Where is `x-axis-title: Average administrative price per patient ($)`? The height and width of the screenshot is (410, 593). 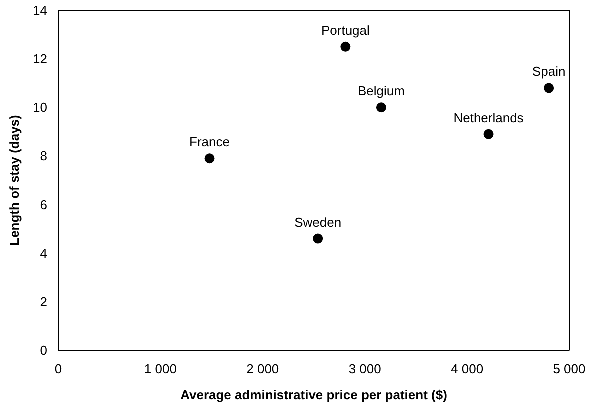
x-axis-title: Average administrative price per patient ($) is located at coordinates (314, 395).